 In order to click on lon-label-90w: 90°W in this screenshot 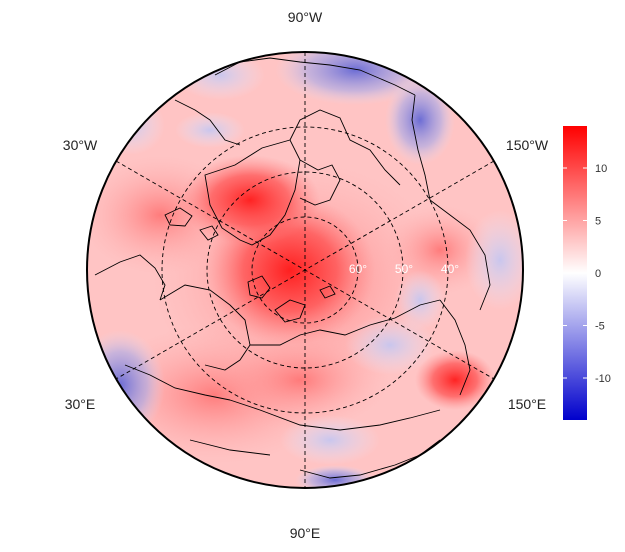, I will do `click(305, 17)`.